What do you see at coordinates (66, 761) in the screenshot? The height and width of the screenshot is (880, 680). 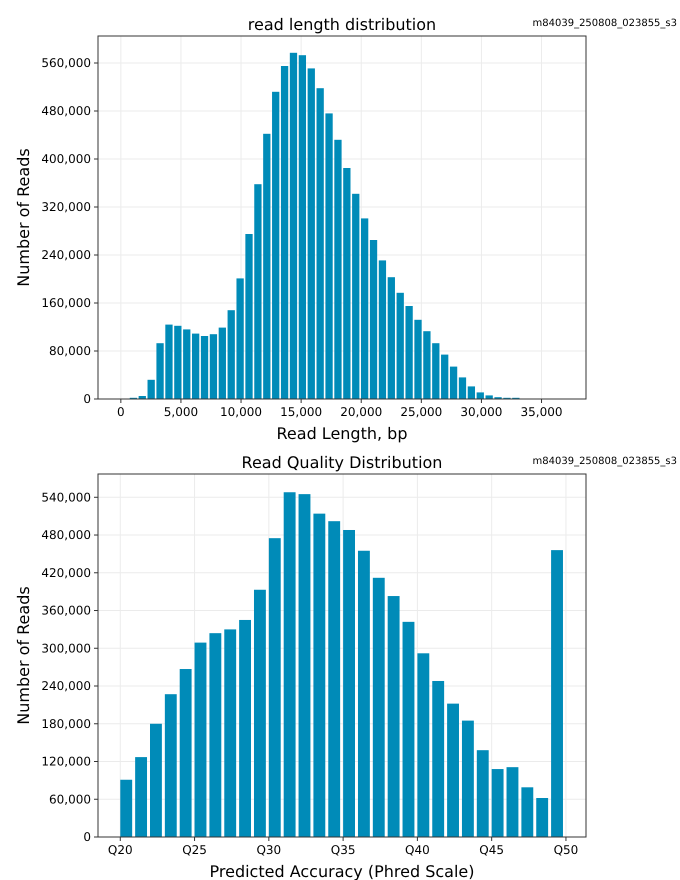 I see `y-tick-label: 120,000` at bounding box center [66, 761].